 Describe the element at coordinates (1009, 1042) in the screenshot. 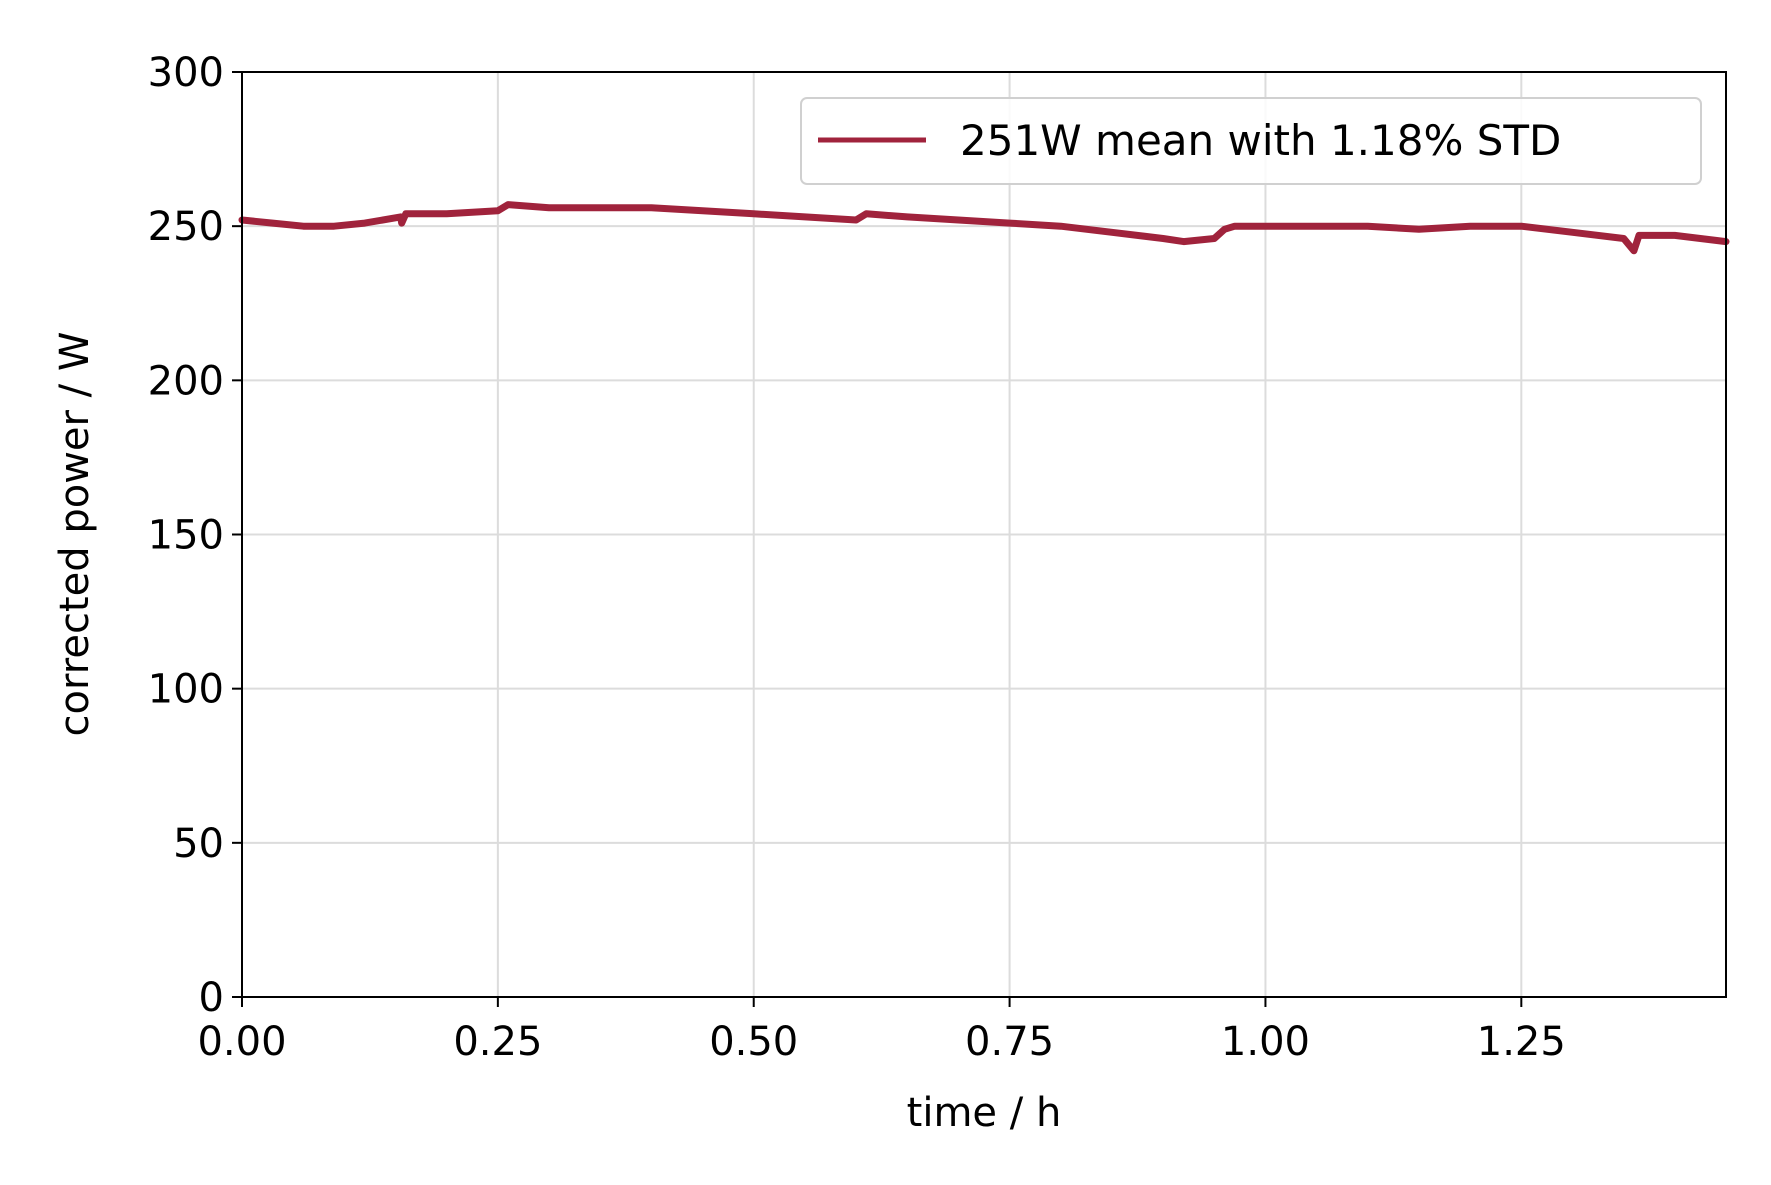

I see `x-tick-label: 0.75` at that location.